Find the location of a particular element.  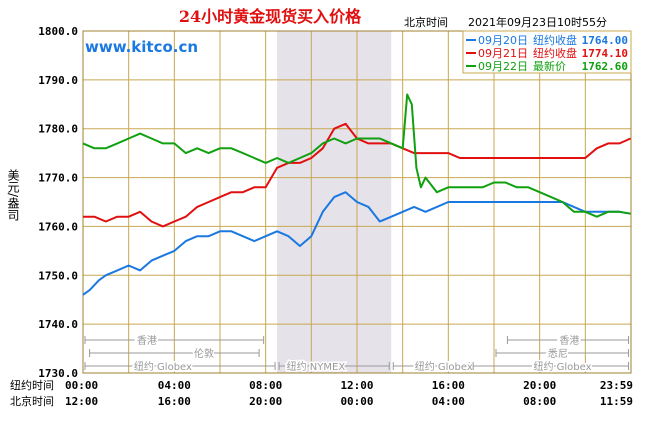

legend-label: 最新价 is located at coordinates (549, 66).